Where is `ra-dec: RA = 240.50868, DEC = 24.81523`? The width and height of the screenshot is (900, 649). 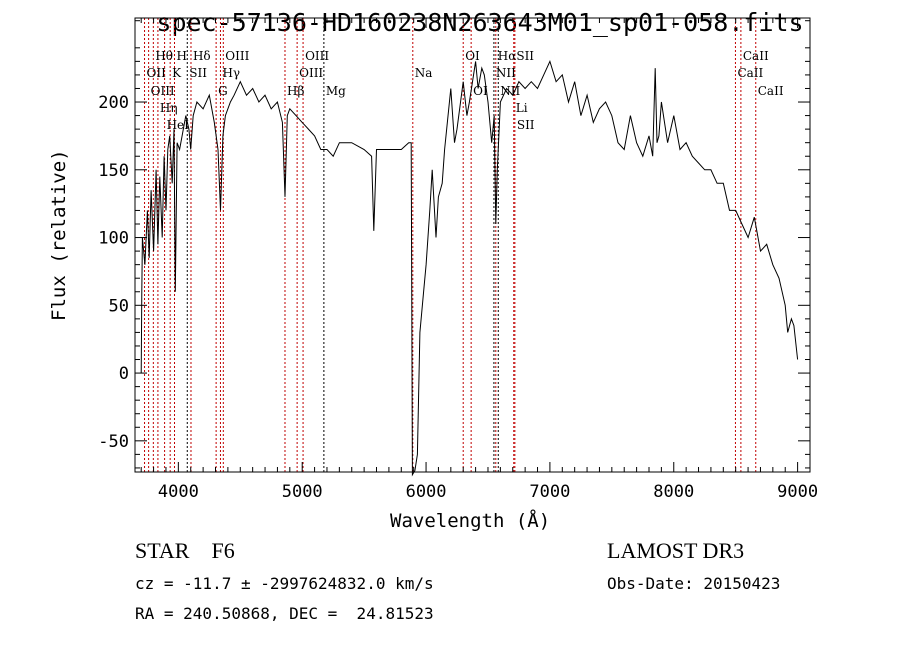
ra-dec: RA = 240.50868, DEC = 24.81523 is located at coordinates (284, 613).